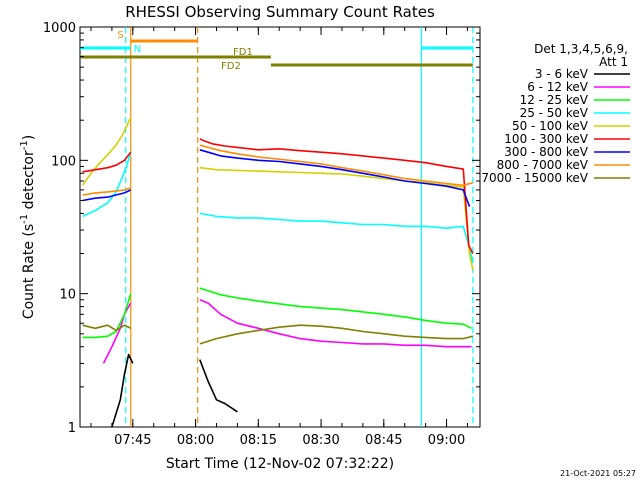 This screenshot has width=640, height=480. Describe the element at coordinates (59, 28) in the screenshot. I see `y-tick-label: 1000` at that location.